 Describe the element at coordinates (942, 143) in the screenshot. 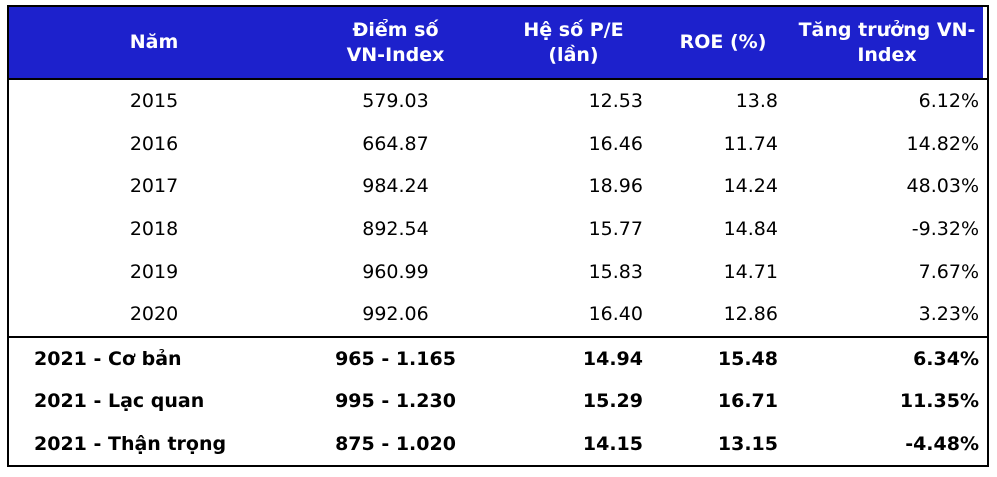

I see `growth-cell: 14.82%` at that location.